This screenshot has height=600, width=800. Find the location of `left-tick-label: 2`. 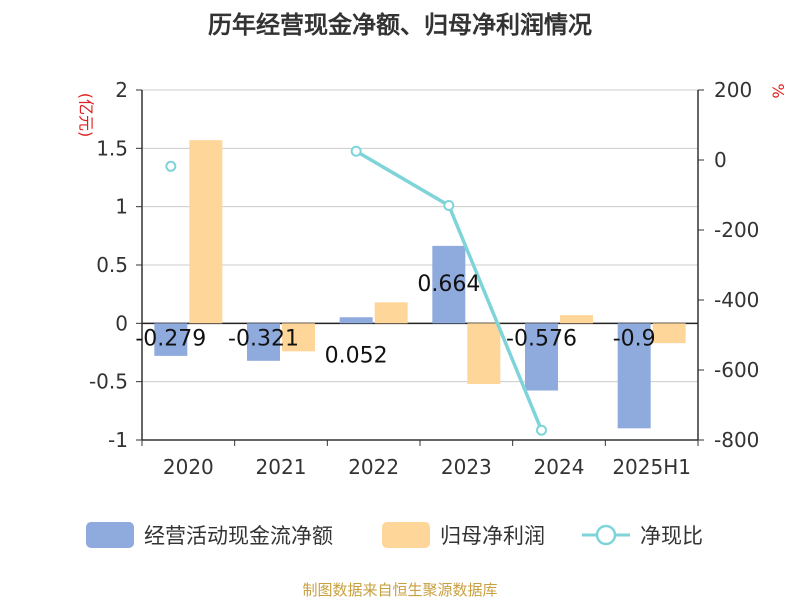

left-tick-label: 2 is located at coordinates (121, 90).